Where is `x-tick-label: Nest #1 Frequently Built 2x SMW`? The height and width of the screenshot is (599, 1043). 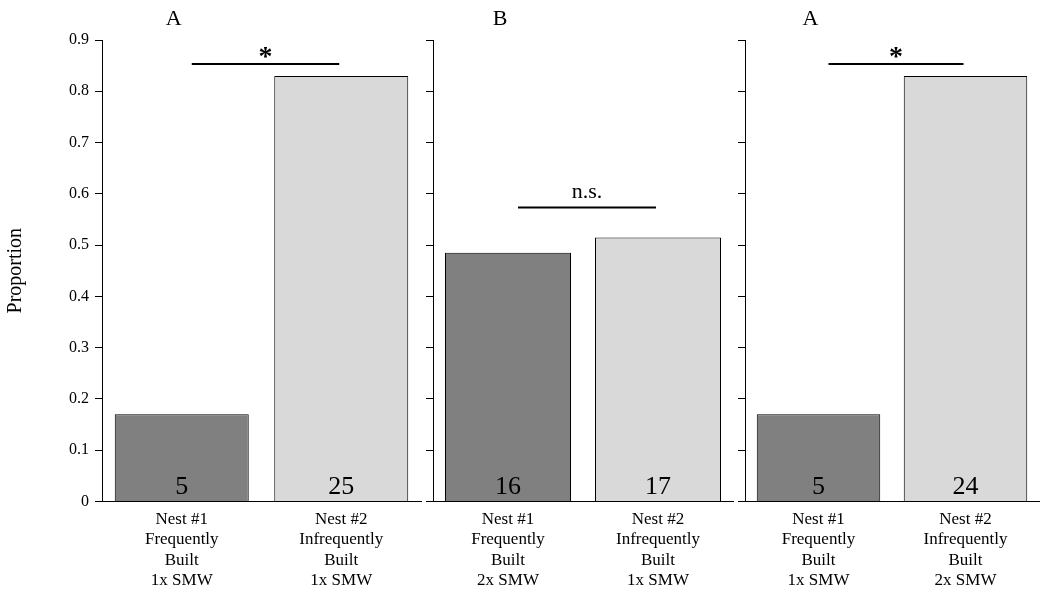
x-tick-label: Nest #1 Frequently Built 2x SMW is located at coordinates (508, 549).